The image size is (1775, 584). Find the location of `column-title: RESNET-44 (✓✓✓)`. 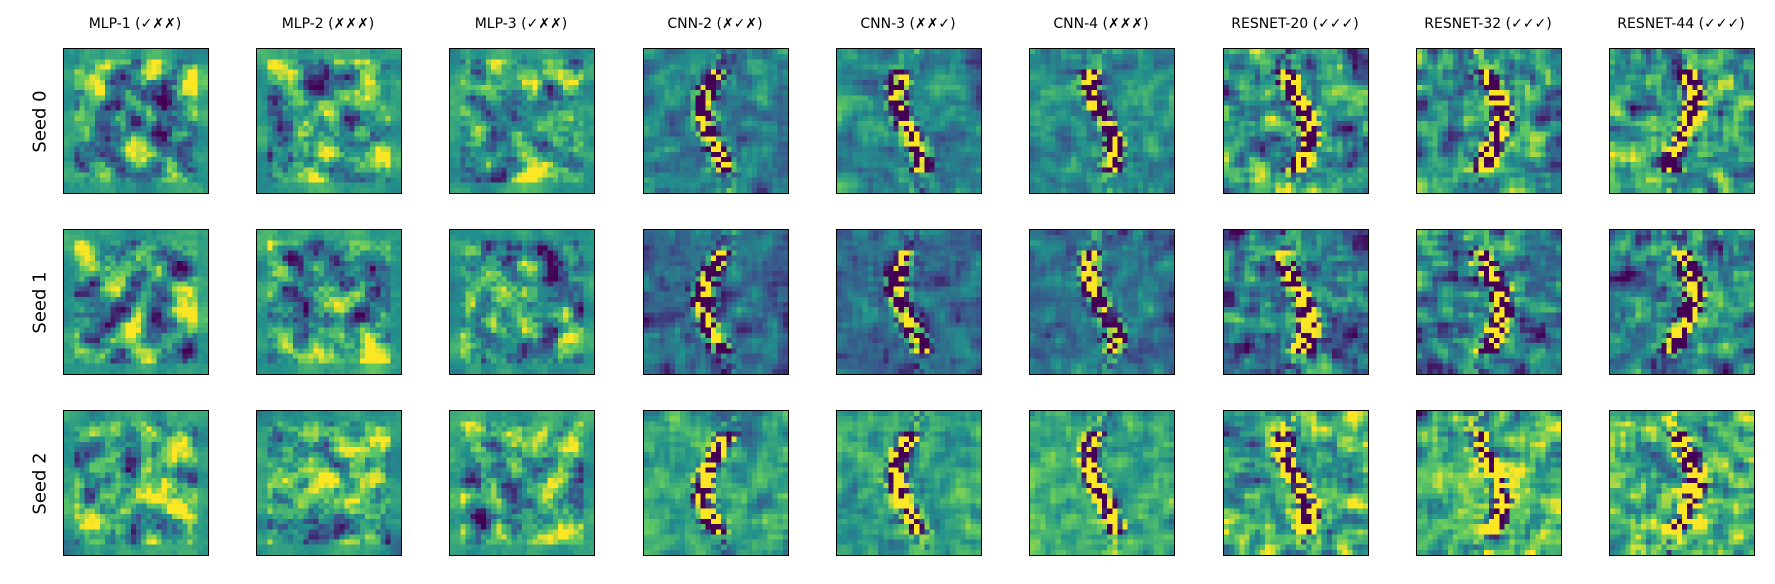

column-title: RESNET-44 (✓✓✓) is located at coordinates (1681, 24).